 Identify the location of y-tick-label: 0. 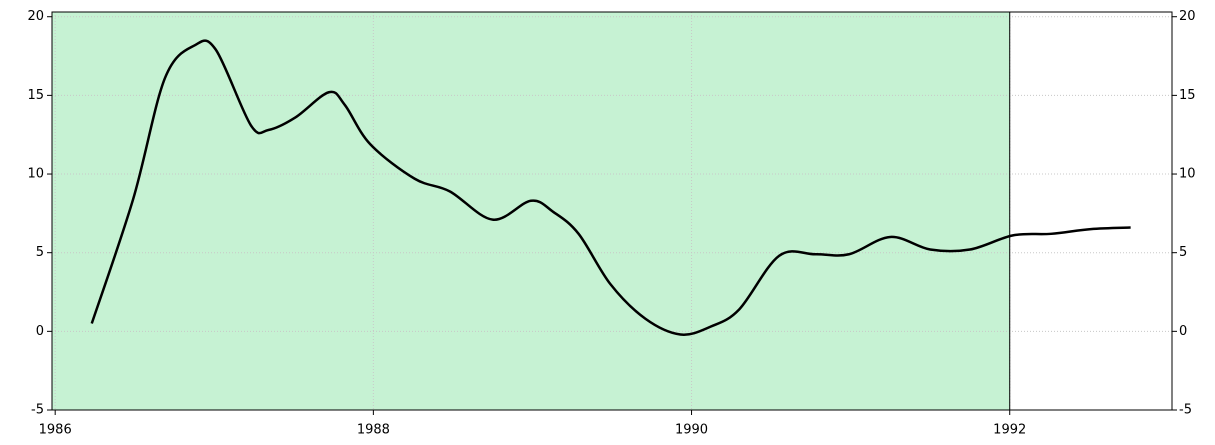
(40, 331).